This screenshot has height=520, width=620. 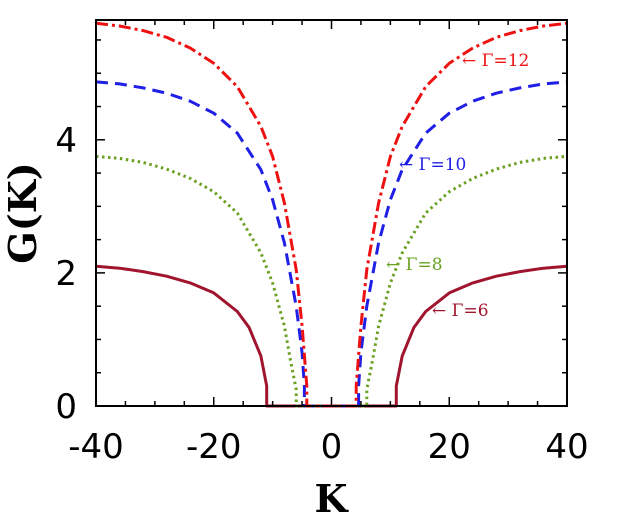 I want to click on series-label-2: ← Γ=8, so click(x=414, y=265).